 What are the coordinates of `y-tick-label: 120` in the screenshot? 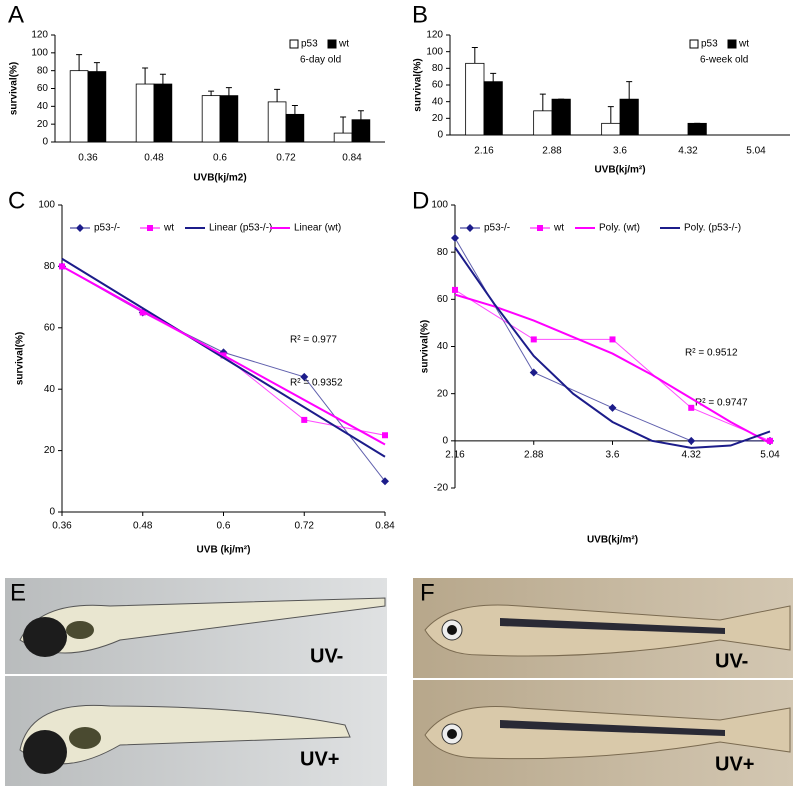 It's located at (434, 35).